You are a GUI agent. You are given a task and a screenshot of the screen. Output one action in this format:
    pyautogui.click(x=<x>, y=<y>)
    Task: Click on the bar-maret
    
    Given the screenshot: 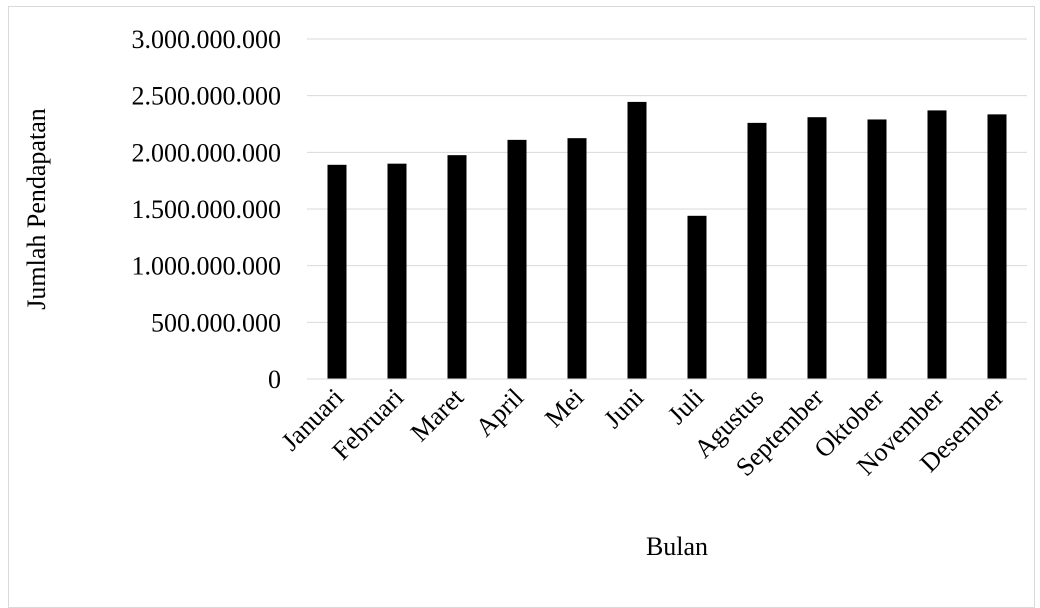 What is the action you would take?
    pyautogui.click(x=457, y=267)
    